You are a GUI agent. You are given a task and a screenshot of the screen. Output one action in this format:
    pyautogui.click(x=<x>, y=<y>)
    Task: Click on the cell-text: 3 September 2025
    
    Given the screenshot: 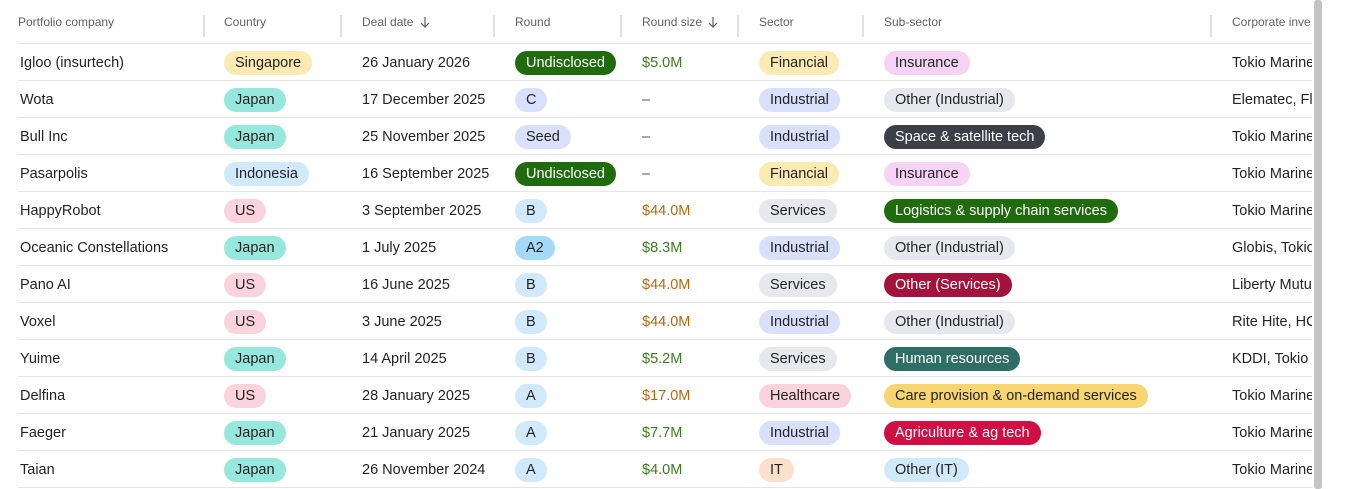 What is the action you would take?
    pyautogui.click(x=422, y=210)
    